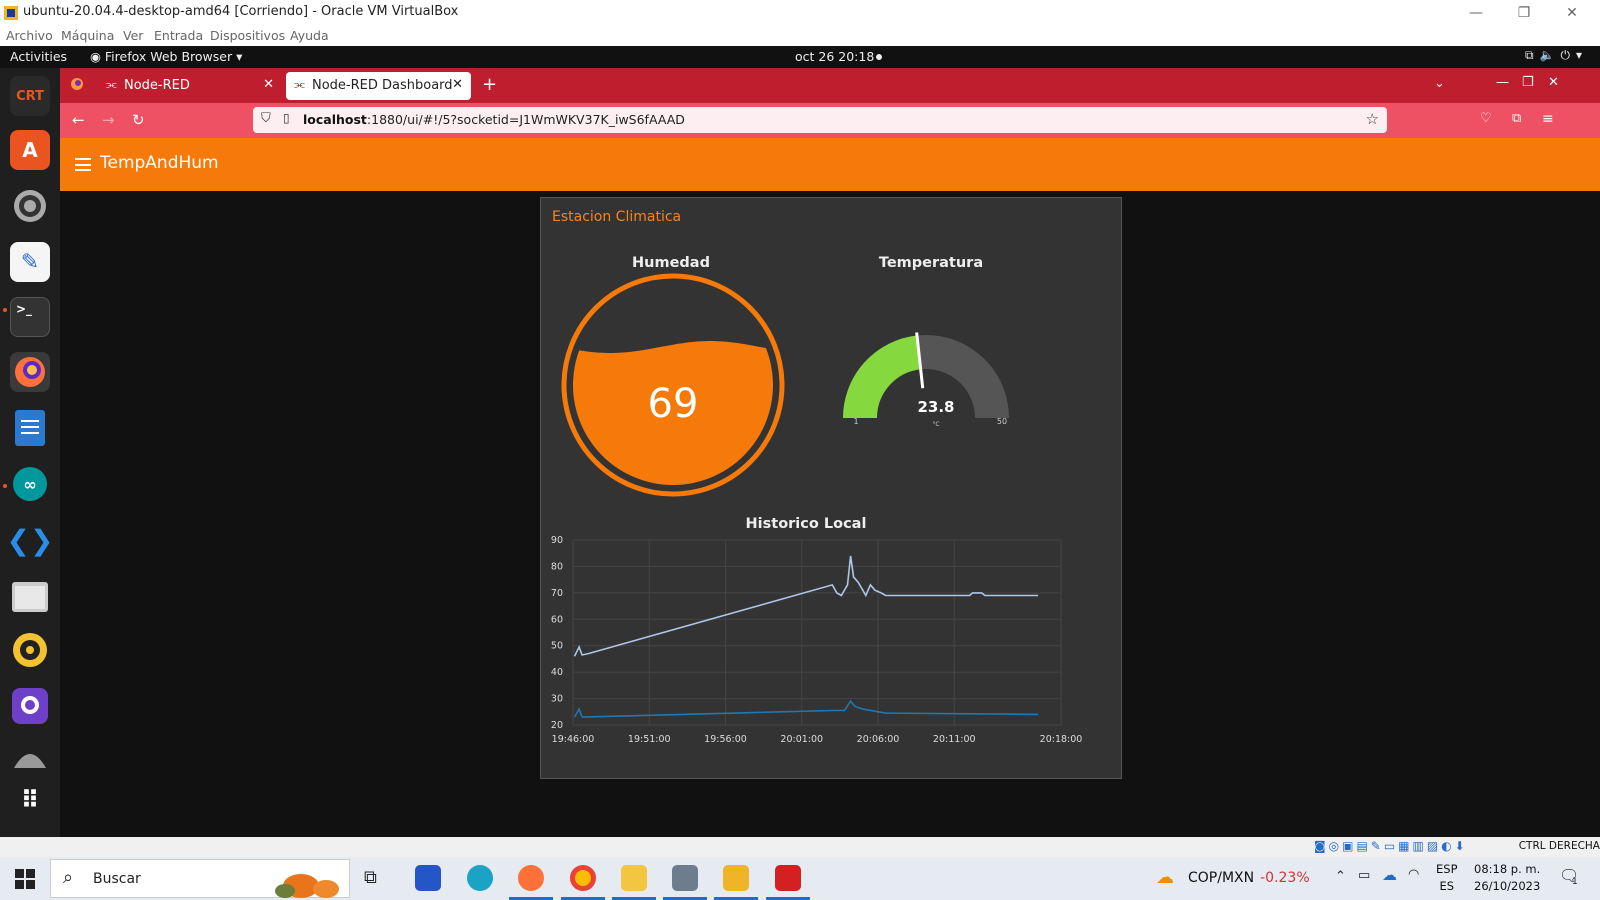  I want to click on dashboard-header: TempAndHum, so click(830, 164).